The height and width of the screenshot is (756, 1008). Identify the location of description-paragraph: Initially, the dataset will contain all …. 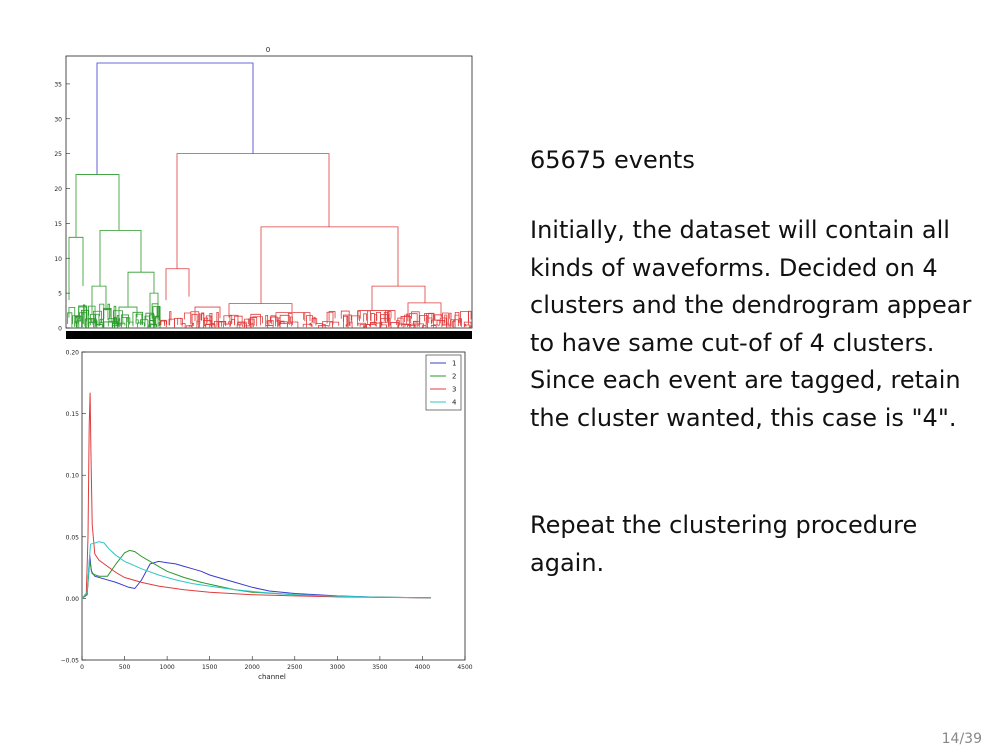
(751, 324).